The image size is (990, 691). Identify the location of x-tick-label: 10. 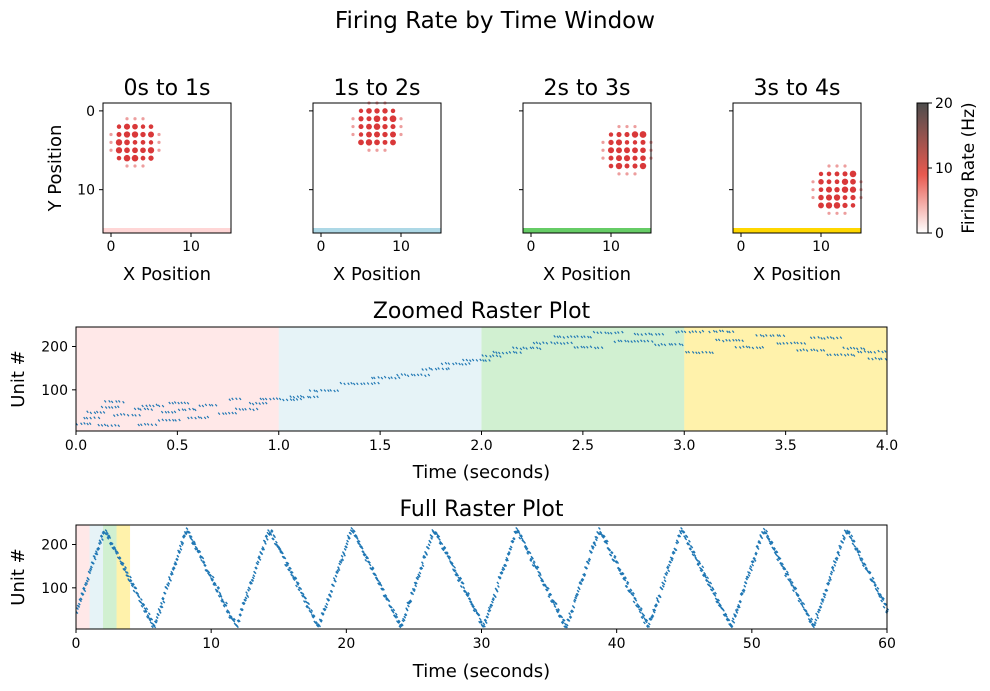
(821, 247).